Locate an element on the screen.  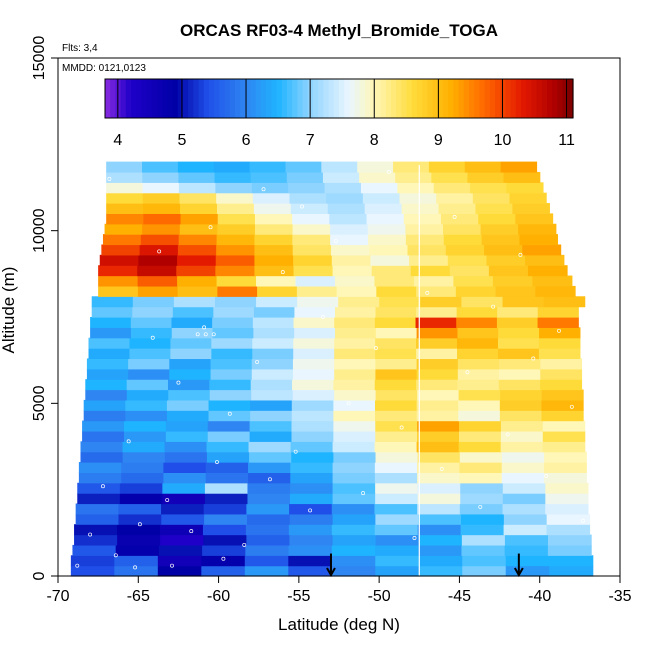
x-tick-label: -65 is located at coordinates (138, 596).